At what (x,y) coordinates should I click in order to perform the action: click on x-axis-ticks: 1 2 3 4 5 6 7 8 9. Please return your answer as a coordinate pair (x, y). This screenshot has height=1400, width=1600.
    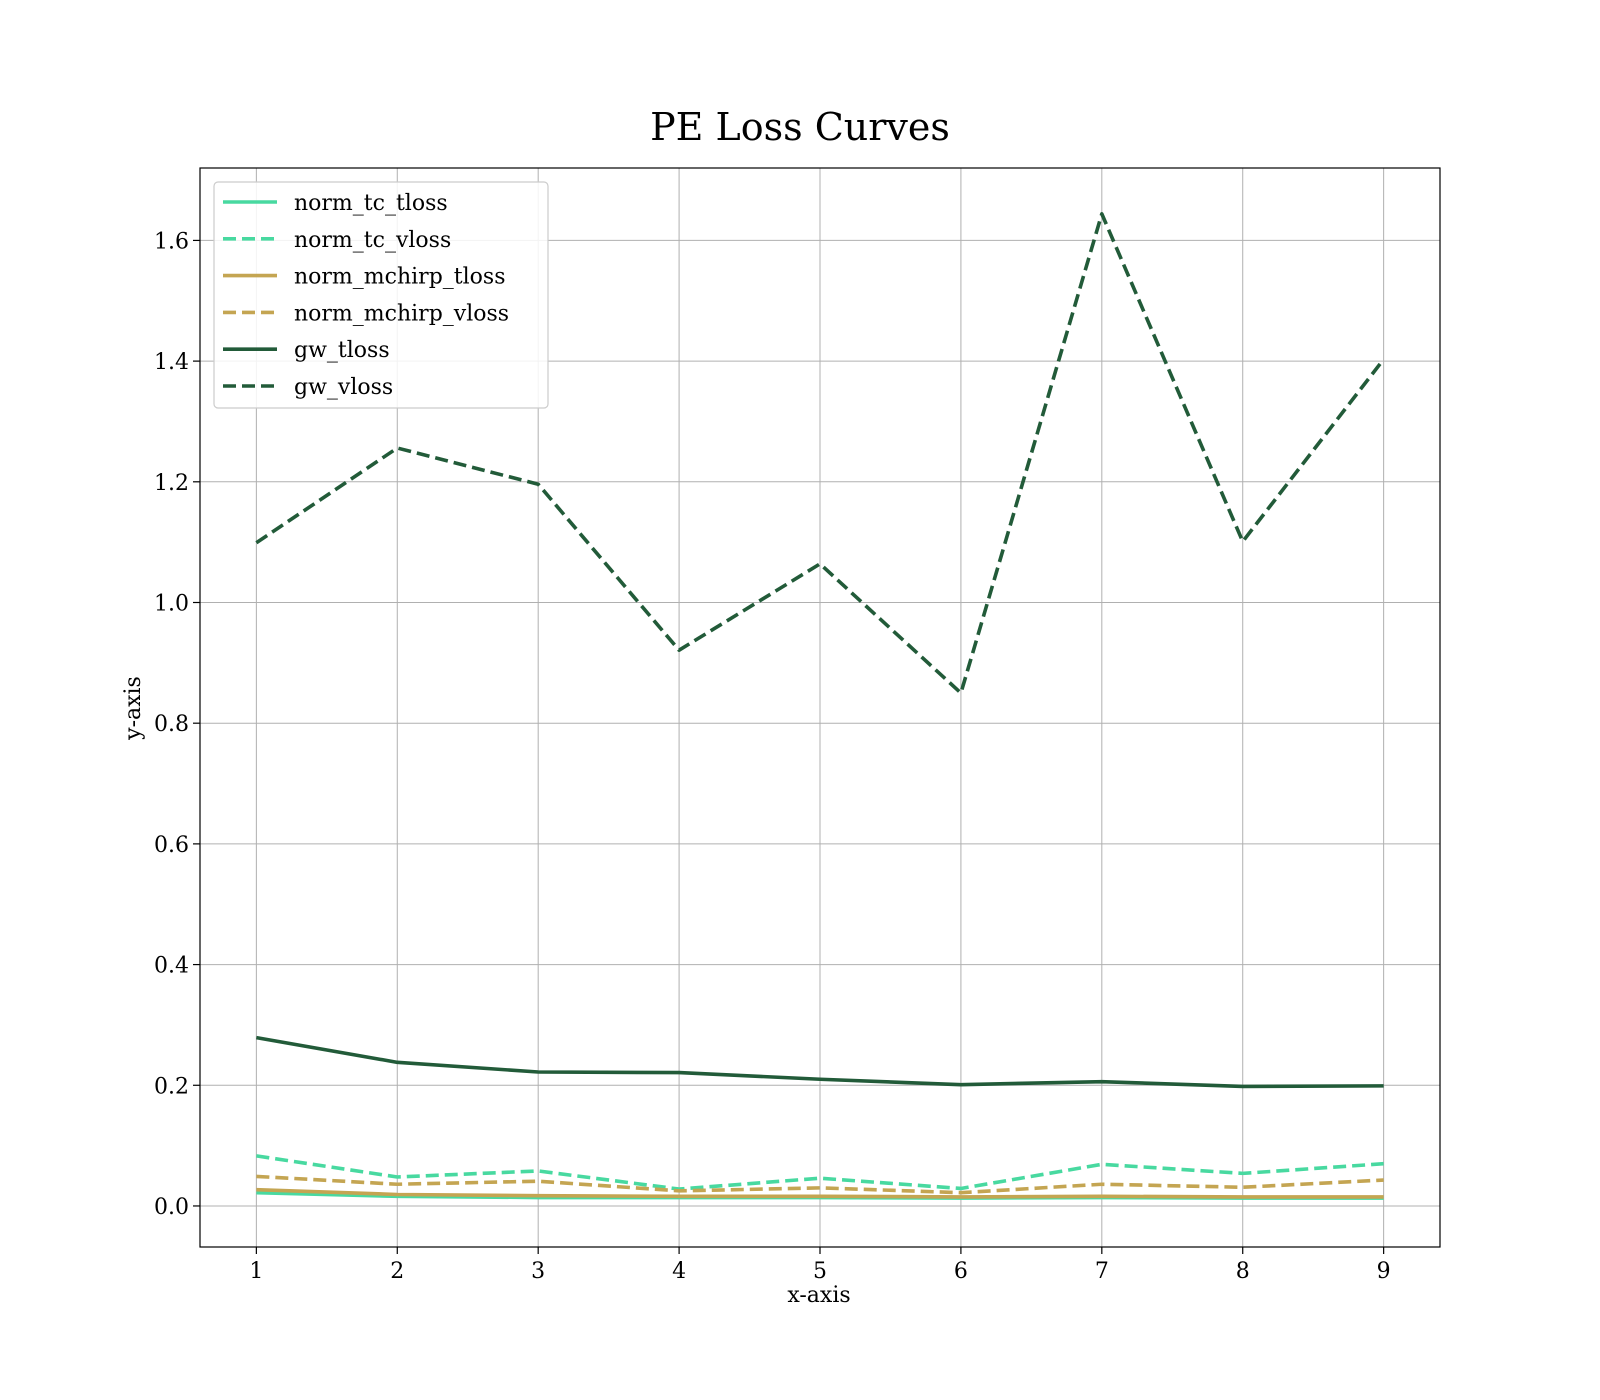
    Looking at the image, I should click on (820, 1265).